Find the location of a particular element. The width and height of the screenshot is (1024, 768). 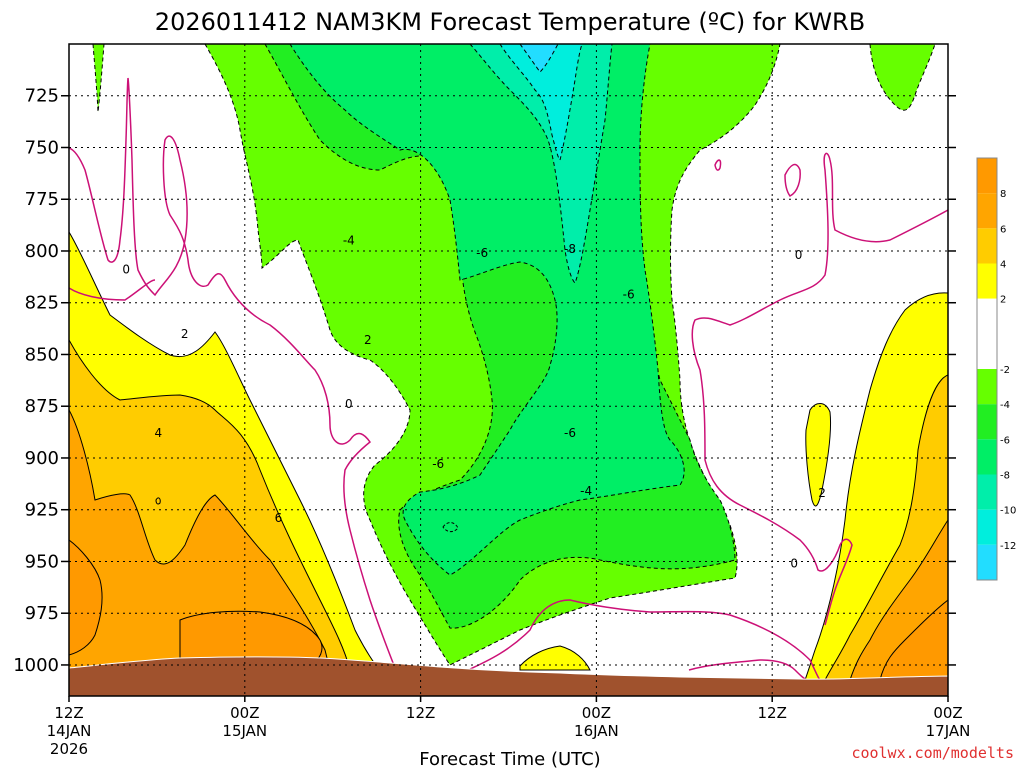

credit-text: coolwx.com/modelts is located at coordinates (932, 753).